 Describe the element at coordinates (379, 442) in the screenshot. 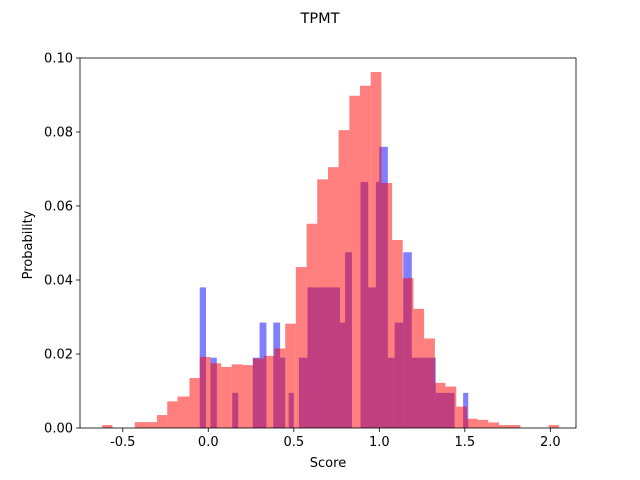

I see `x-tick-label: 1.0` at that location.